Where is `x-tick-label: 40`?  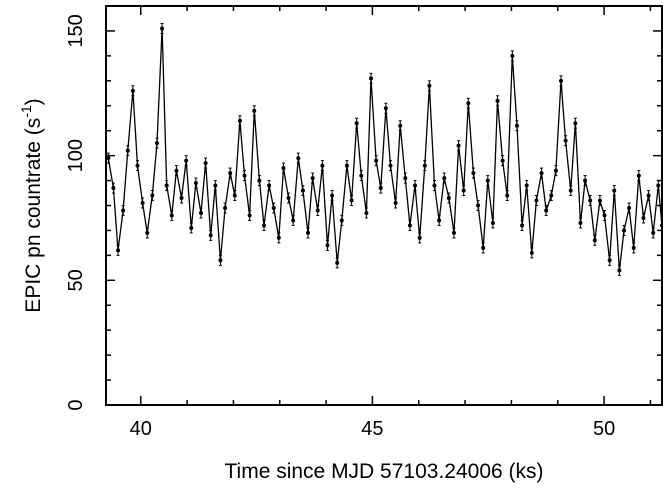
x-tick-label: 40 is located at coordinates (141, 429).